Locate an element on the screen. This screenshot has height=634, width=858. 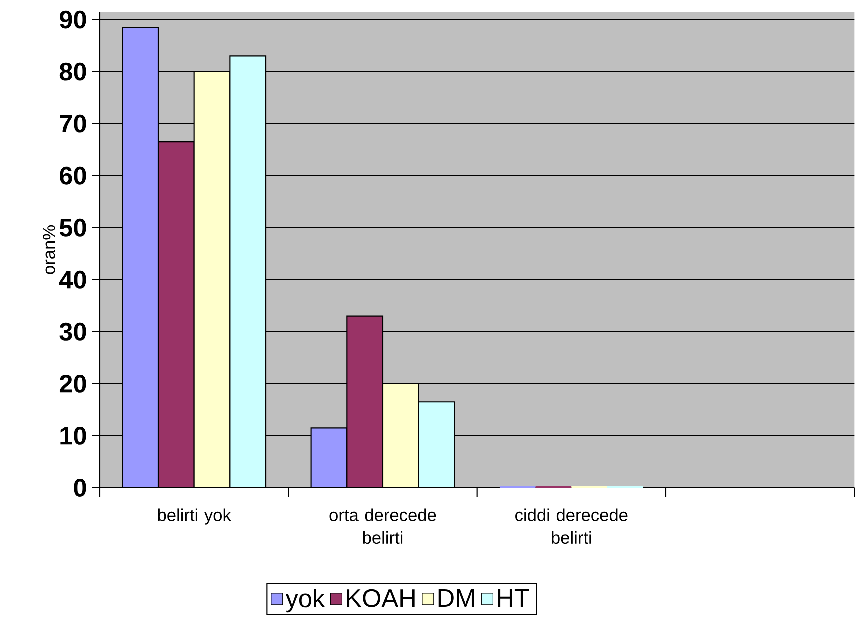
y-tick-label: 20 is located at coordinates (73, 383).